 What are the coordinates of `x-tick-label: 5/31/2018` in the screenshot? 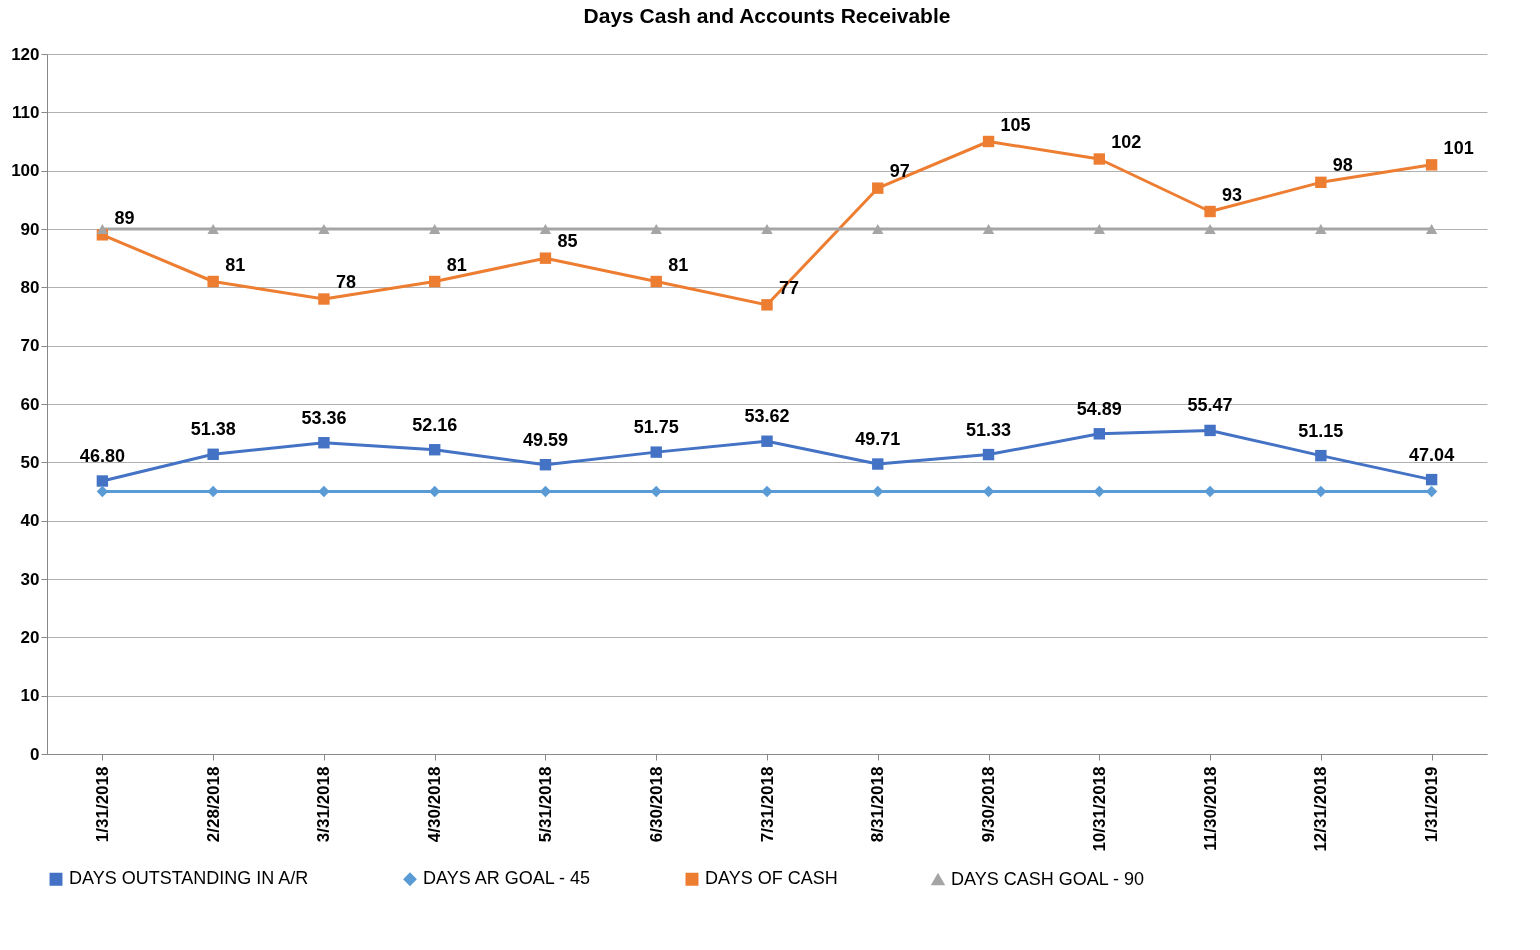 It's located at (545, 804).